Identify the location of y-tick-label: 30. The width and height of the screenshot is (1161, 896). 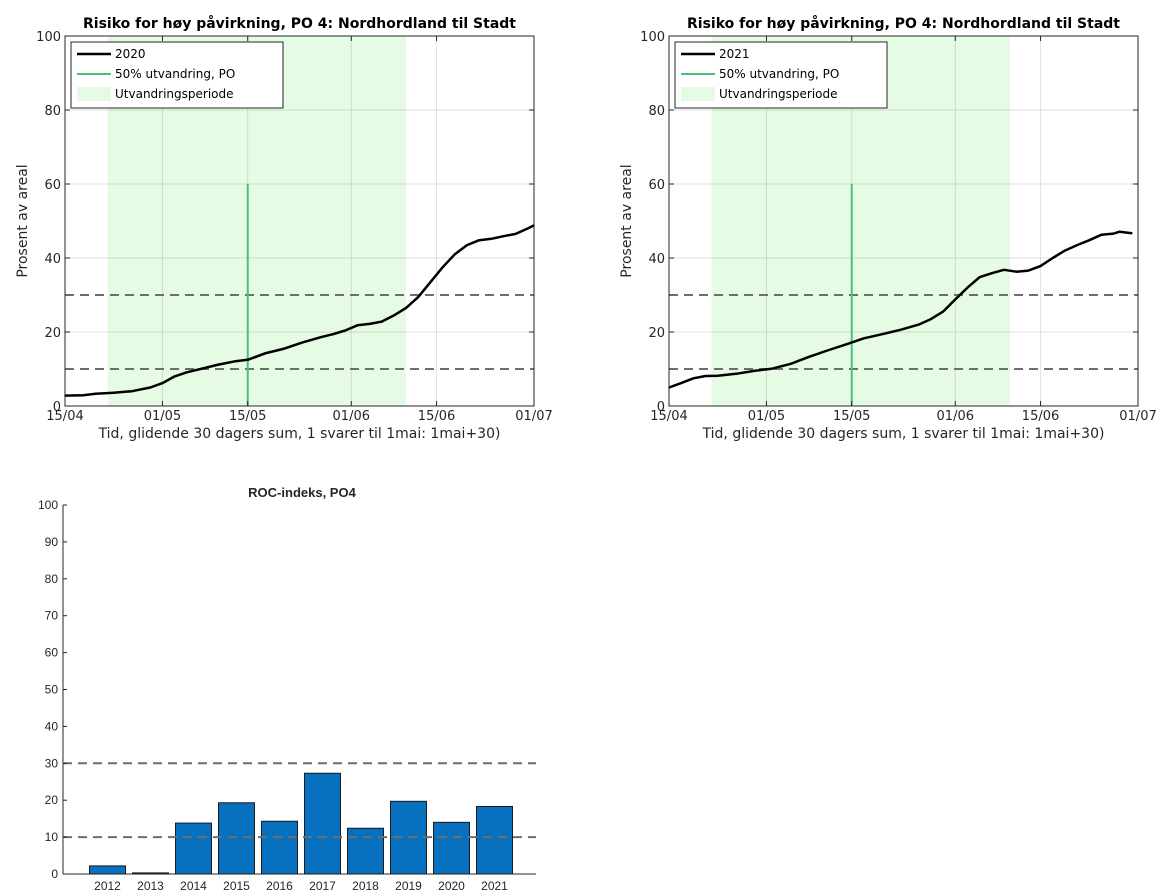
(52, 763).